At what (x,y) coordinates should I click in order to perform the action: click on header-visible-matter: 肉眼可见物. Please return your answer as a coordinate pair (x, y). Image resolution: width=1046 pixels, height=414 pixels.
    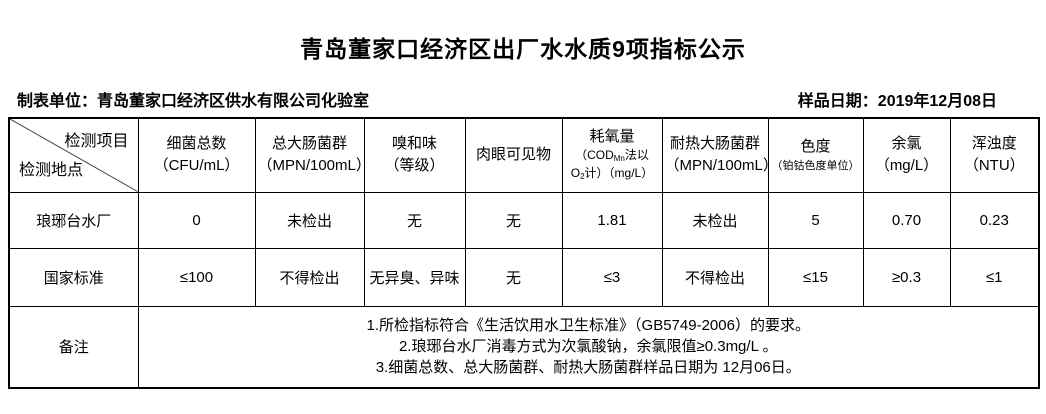
    Looking at the image, I should click on (513, 155).